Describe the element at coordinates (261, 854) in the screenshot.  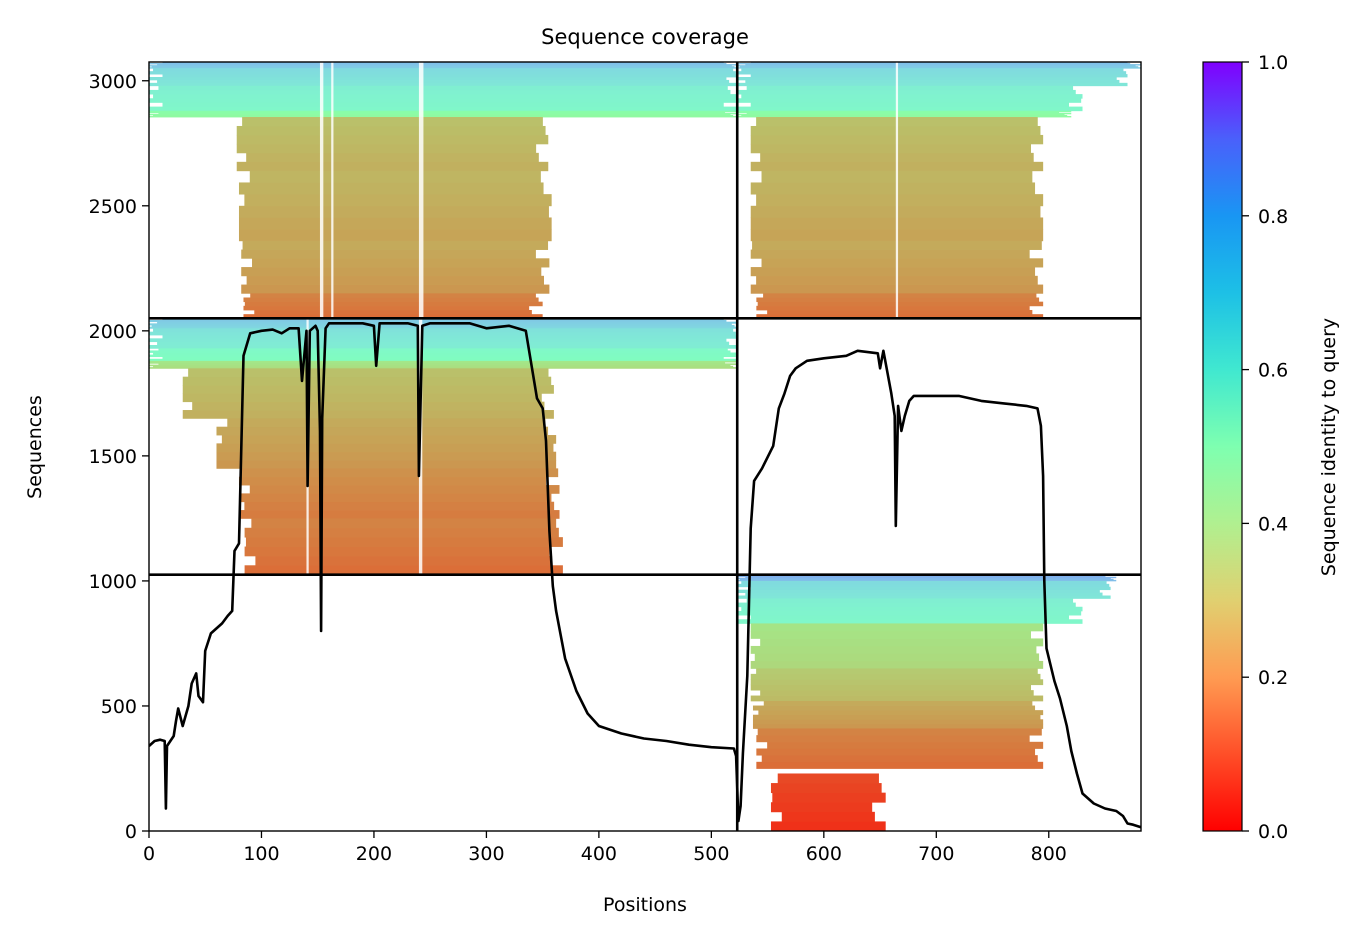
I see `x-tick-label: 100` at that location.